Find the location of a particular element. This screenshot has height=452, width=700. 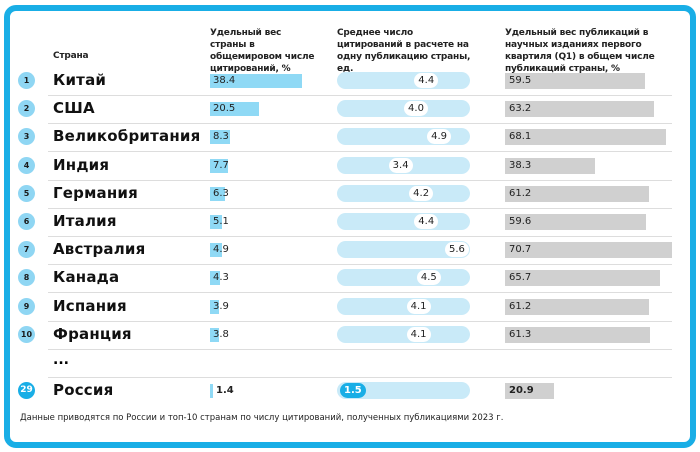

table-row: 10 Франция 3.8 4.1 61.3 is located at coordinates (350, 335).